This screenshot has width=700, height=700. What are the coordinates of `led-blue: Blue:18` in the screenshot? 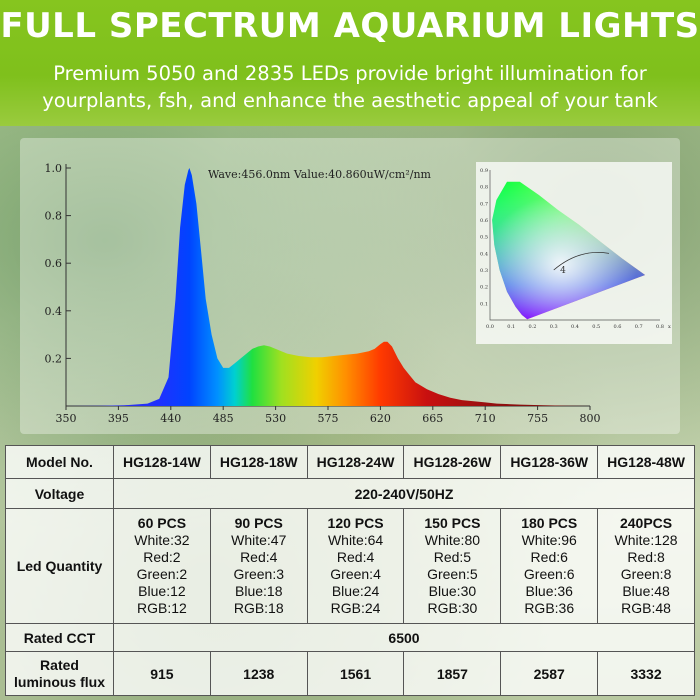 It's located at (259, 591).